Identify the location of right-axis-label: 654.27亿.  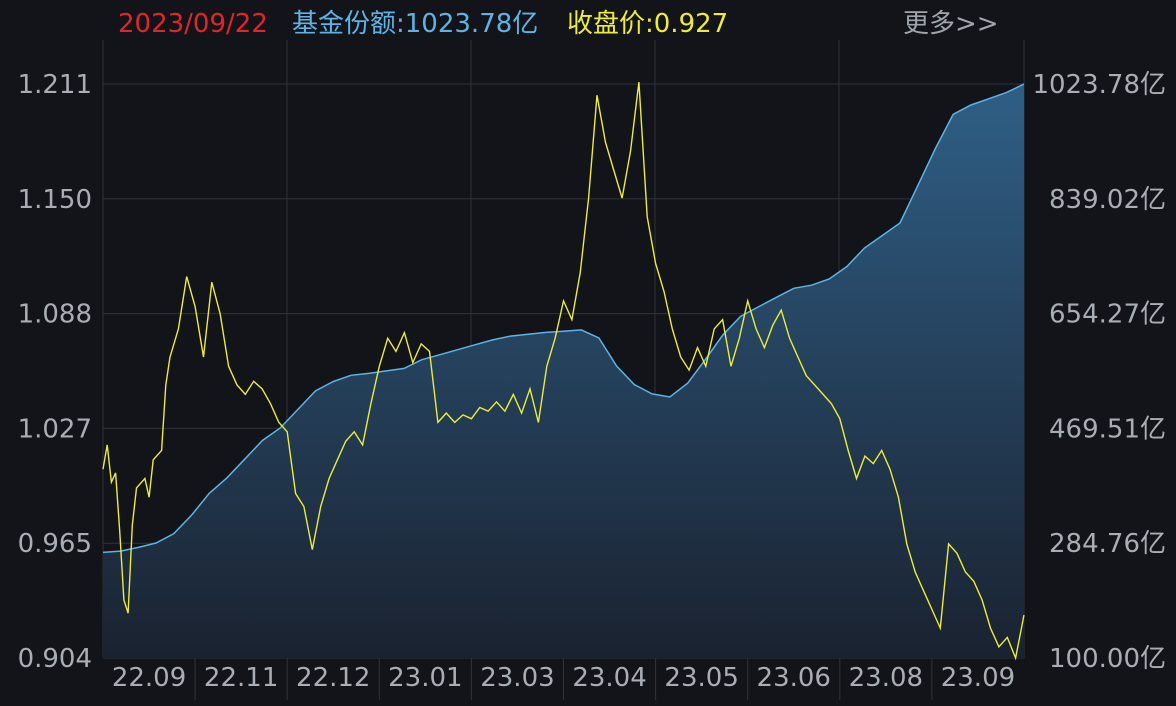
(1107, 315).